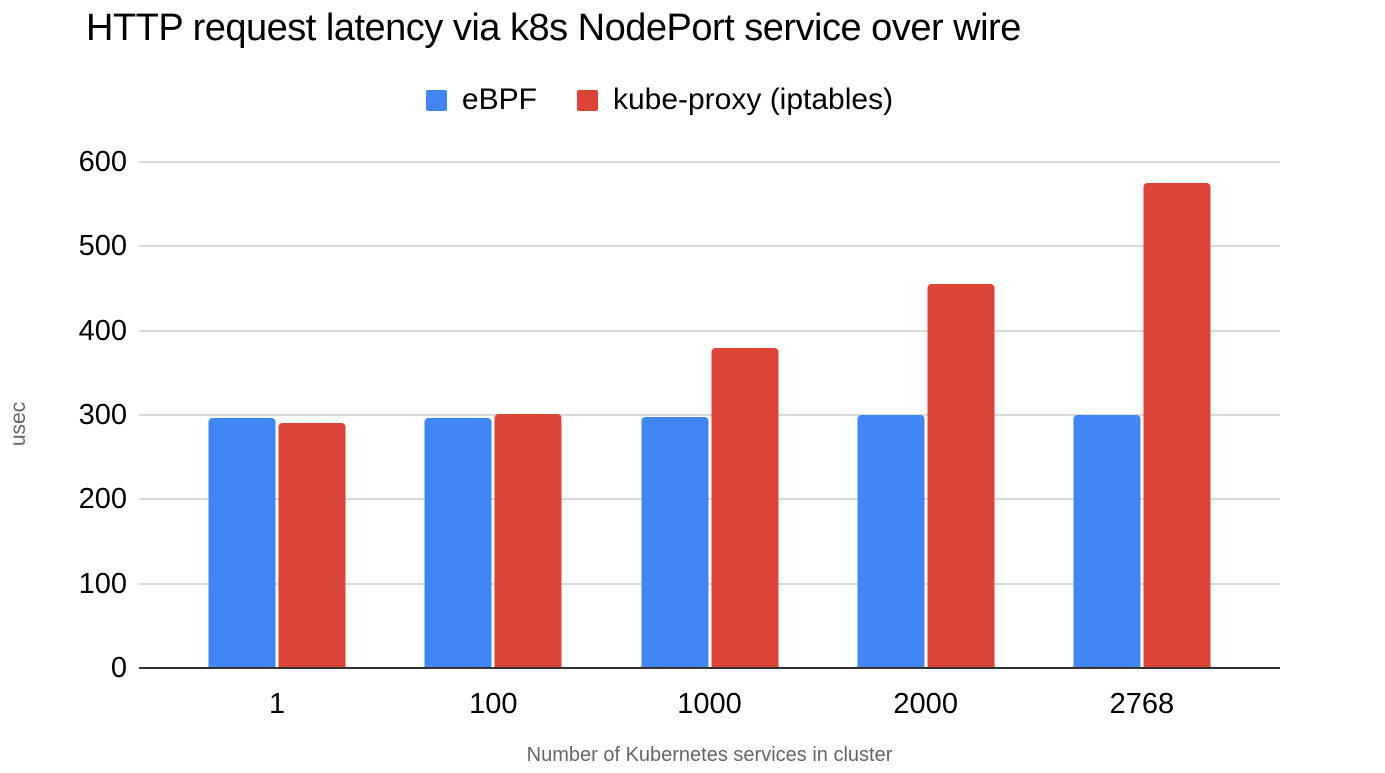  What do you see at coordinates (102, 583) in the screenshot?
I see `y-tick-label-100: 100` at bounding box center [102, 583].